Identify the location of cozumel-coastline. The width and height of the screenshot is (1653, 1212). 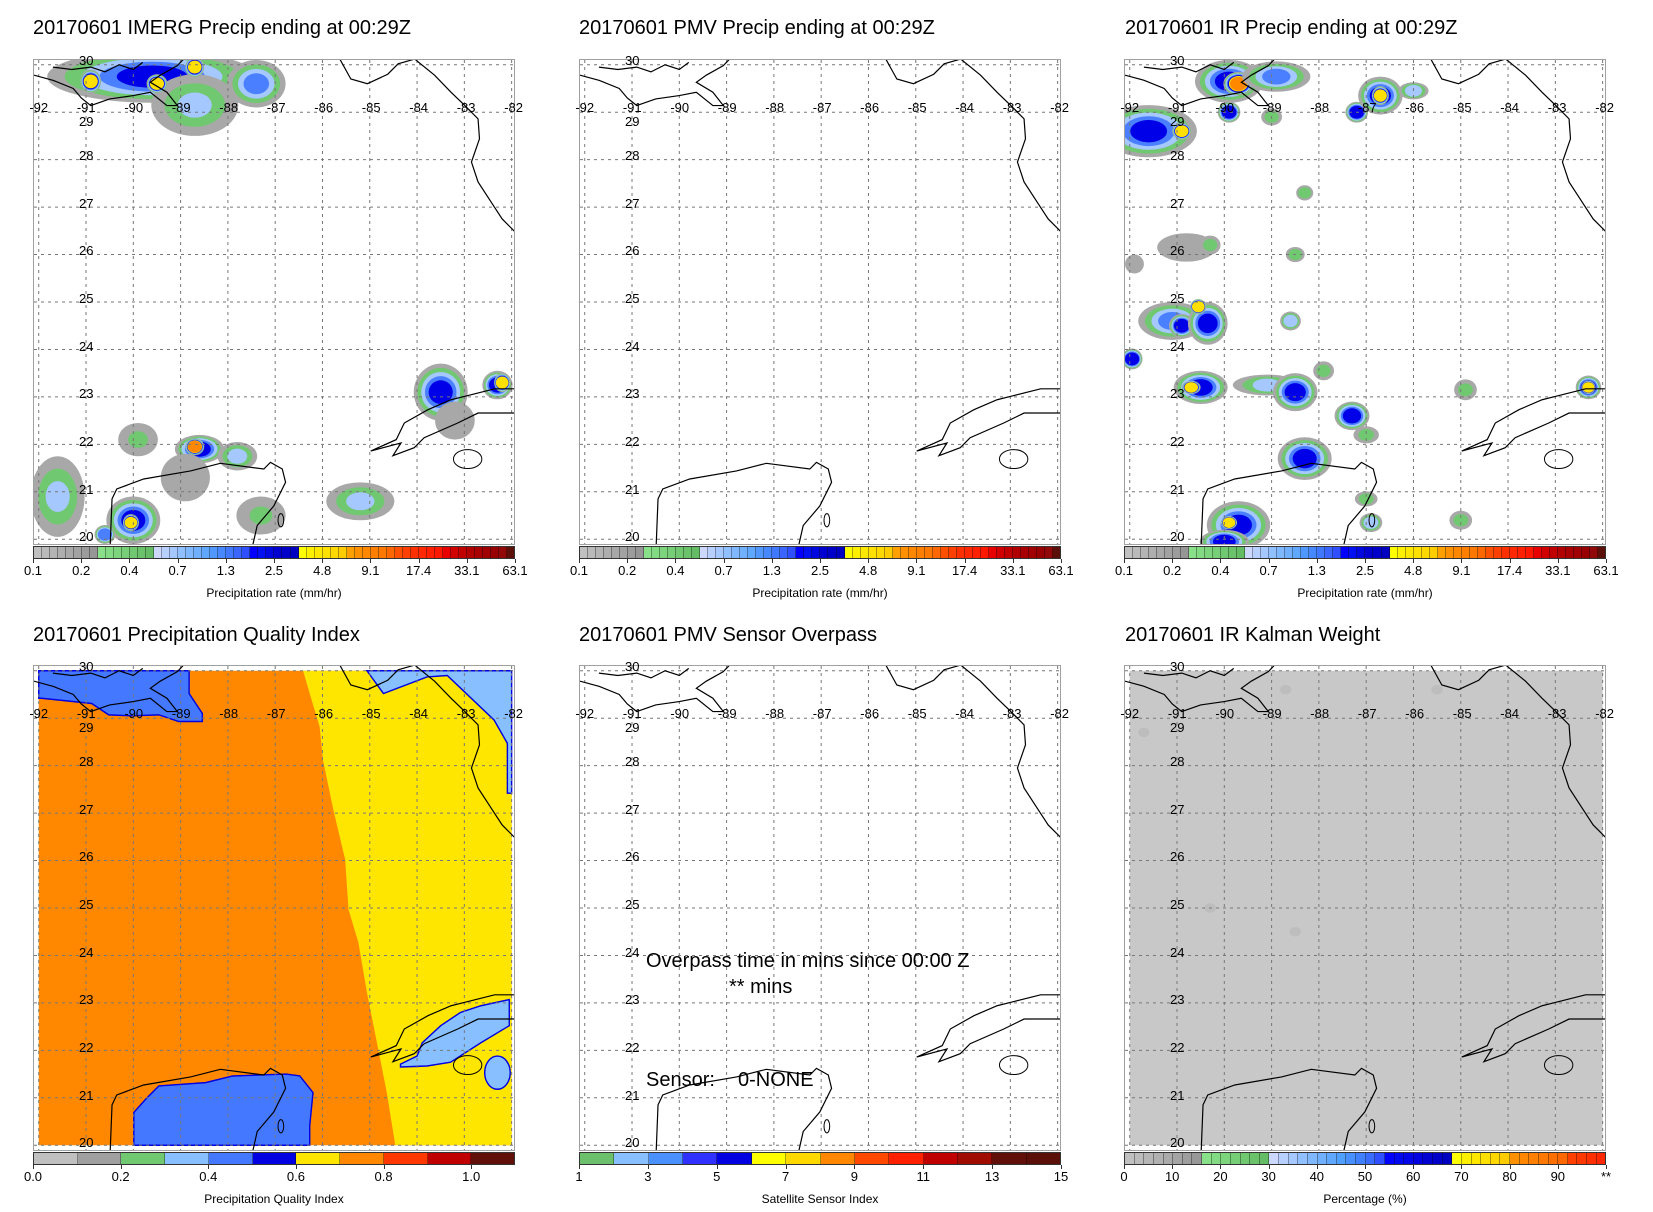
(1372, 1126).